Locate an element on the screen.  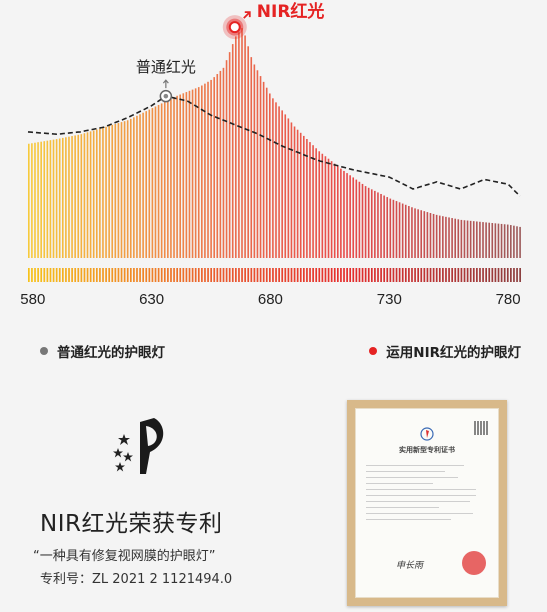
legend-nir-light: 运用NIR红光的护眼灯 is located at coordinates (445, 351).